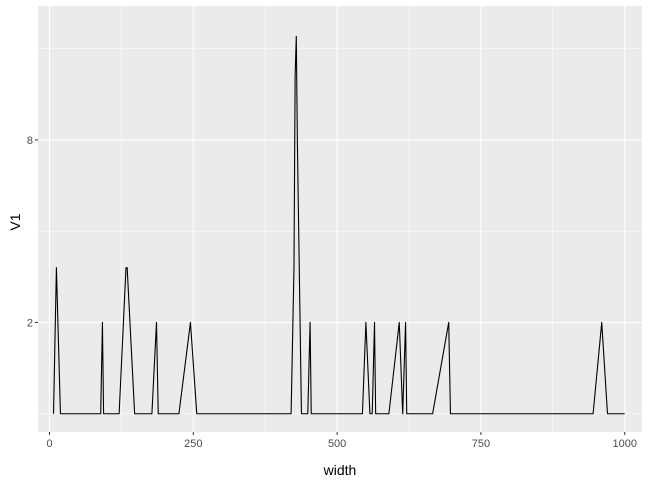  Describe the element at coordinates (193, 444) in the screenshot. I see `x-tick-label: 250` at that location.